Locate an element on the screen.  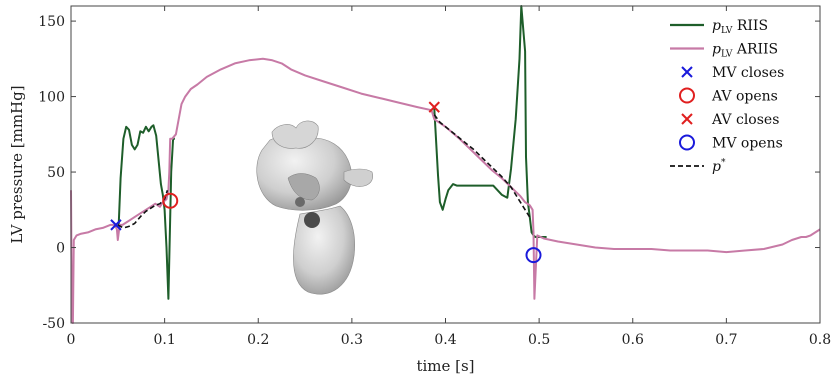
legend-label: AV closes is located at coordinates (745, 120).